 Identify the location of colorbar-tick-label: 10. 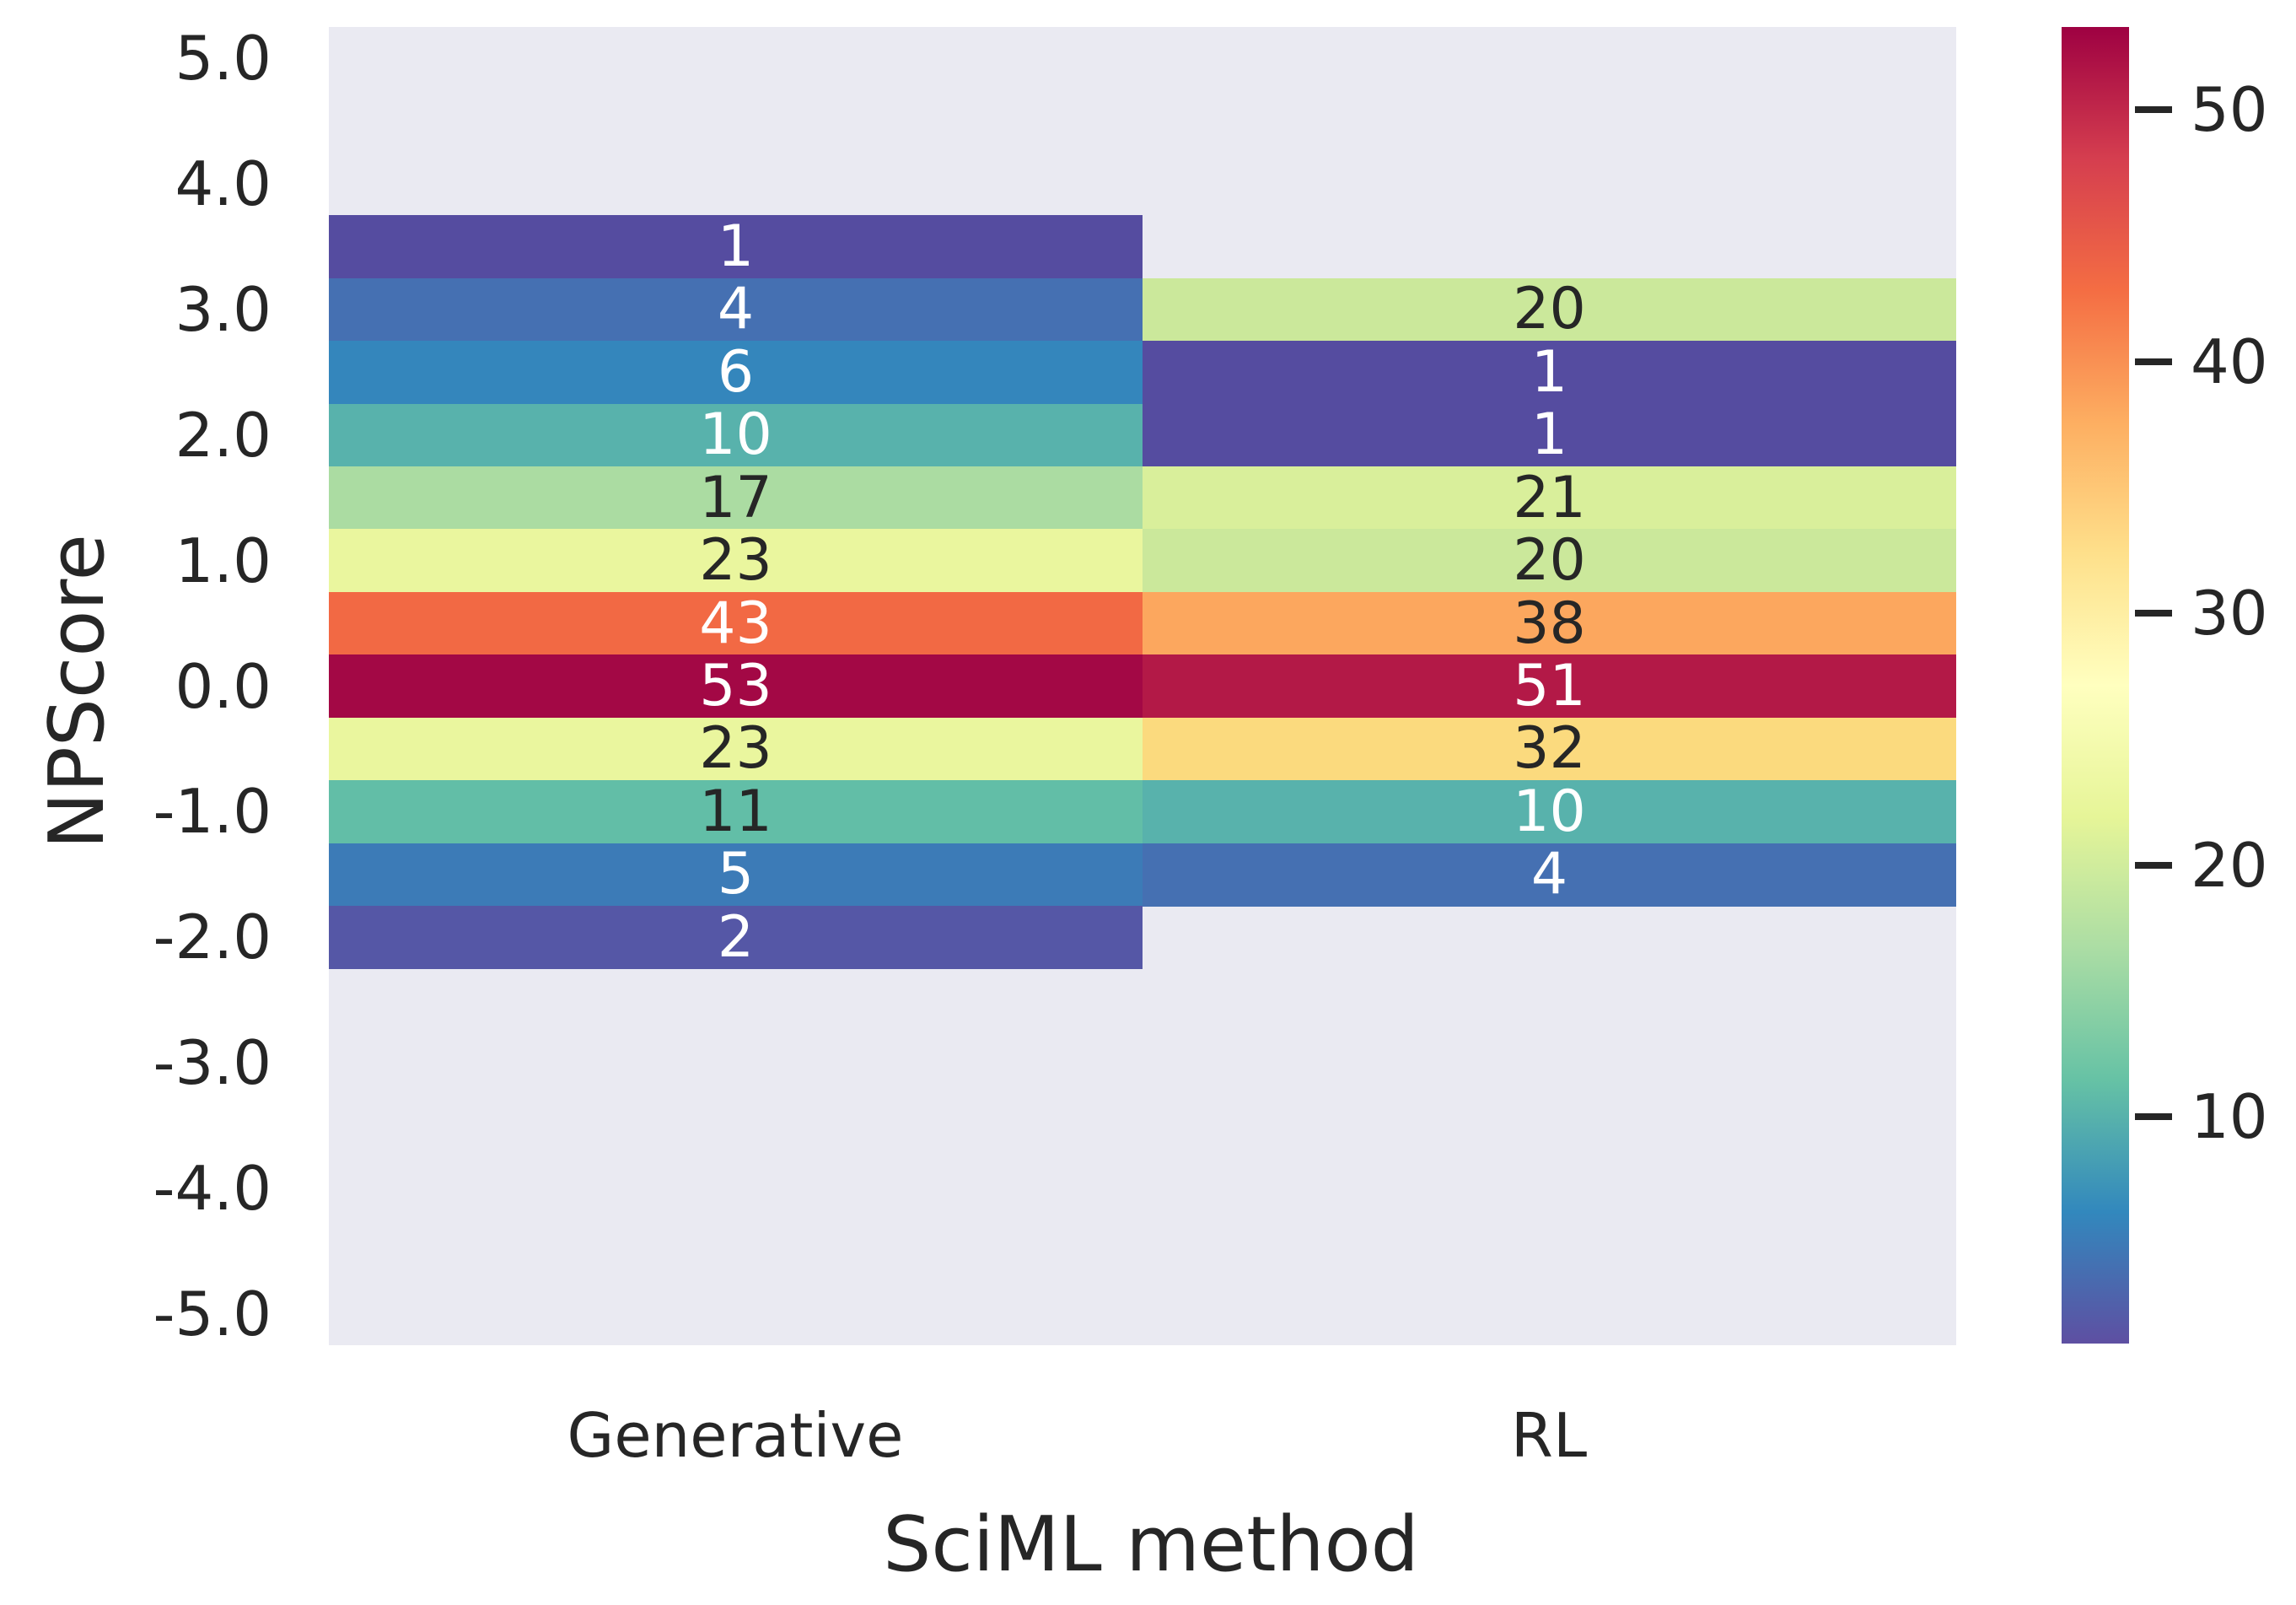
(2230, 1117).